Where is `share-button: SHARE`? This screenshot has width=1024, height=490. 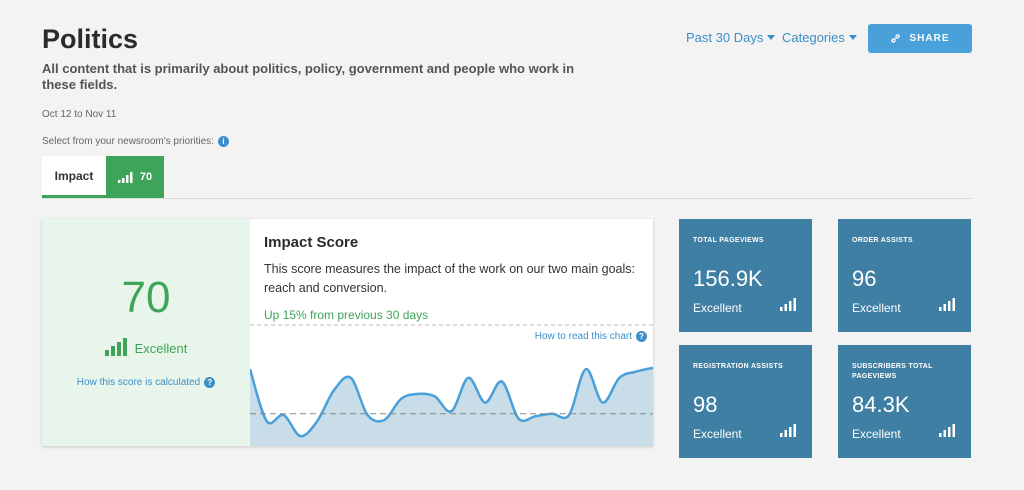 share-button: SHARE is located at coordinates (920, 38).